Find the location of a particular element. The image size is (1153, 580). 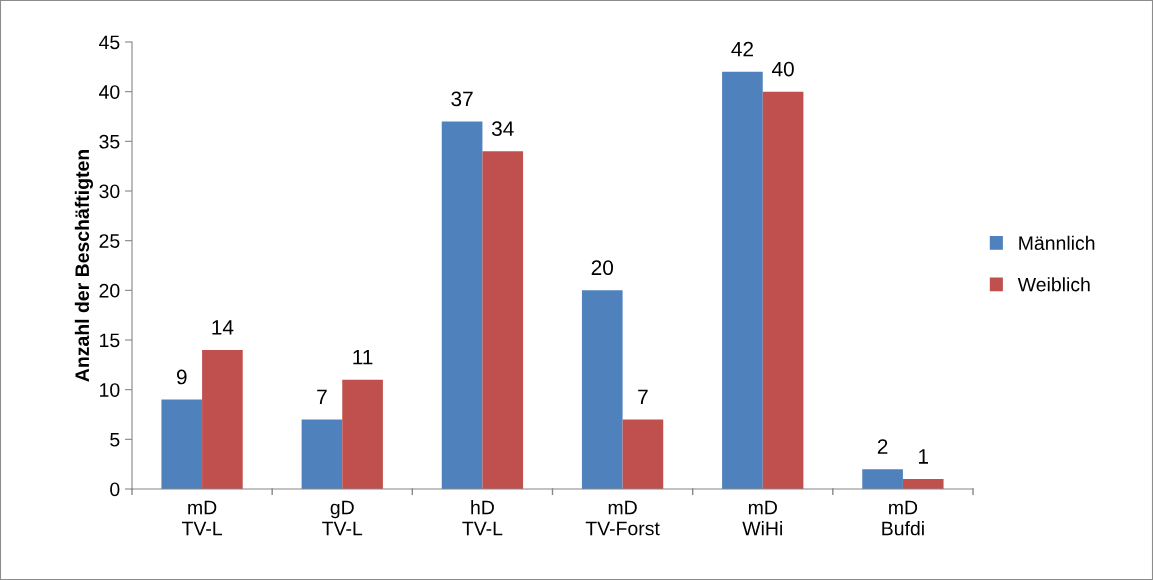

y-tick-label: 45 is located at coordinates (109, 42).